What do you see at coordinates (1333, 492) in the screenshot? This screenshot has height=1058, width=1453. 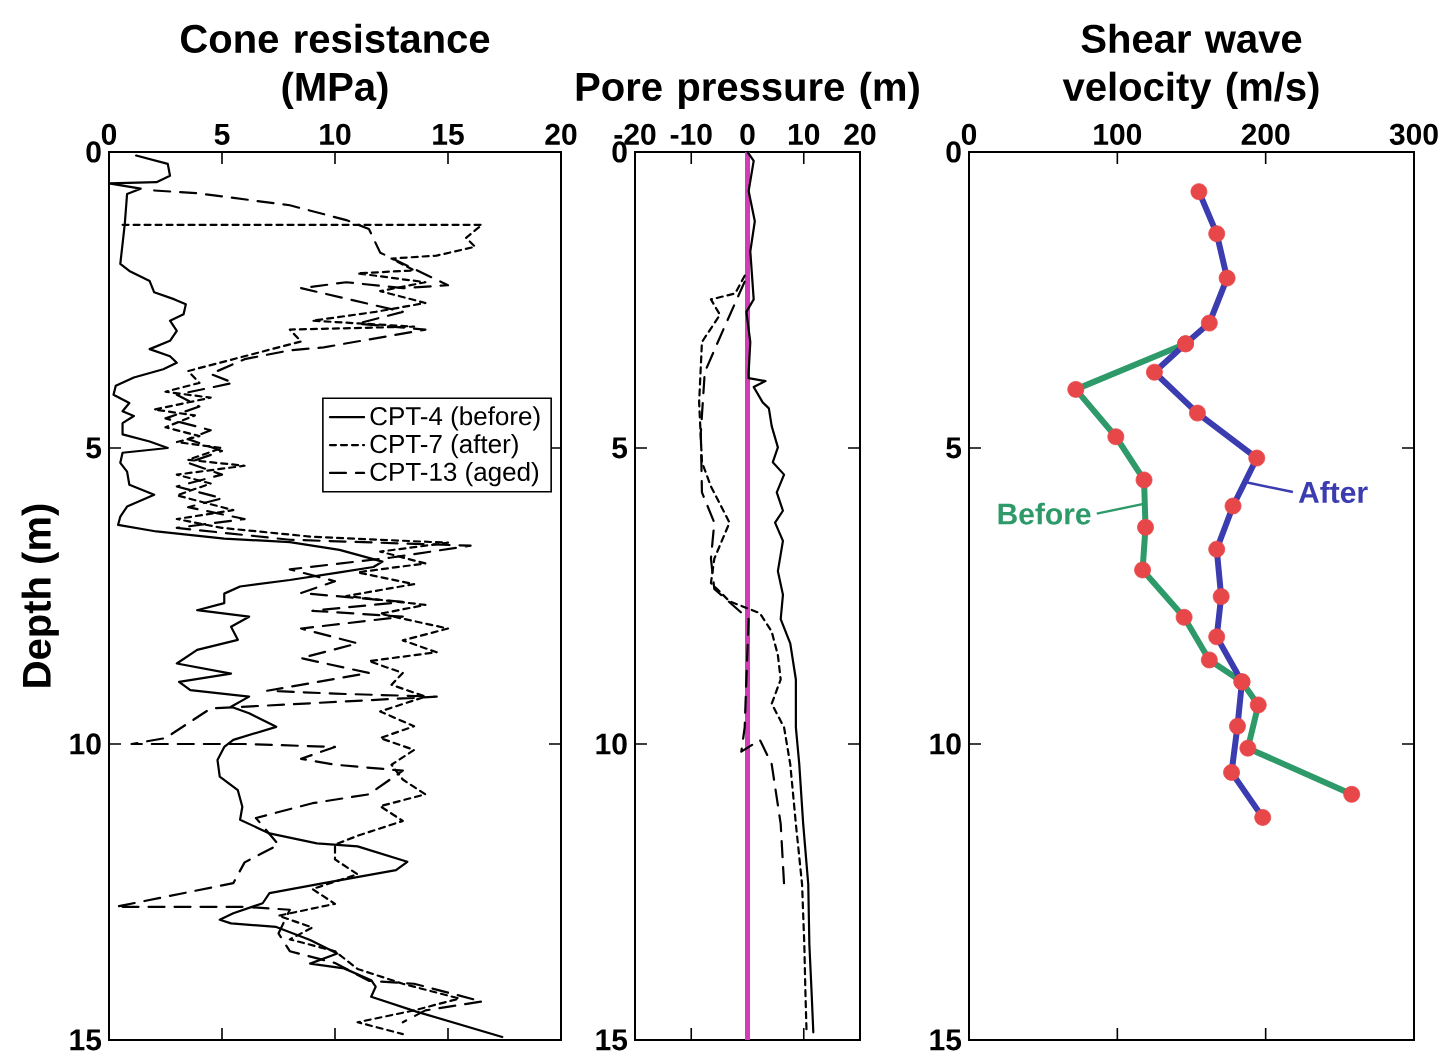 I see `legend-label: After` at bounding box center [1333, 492].